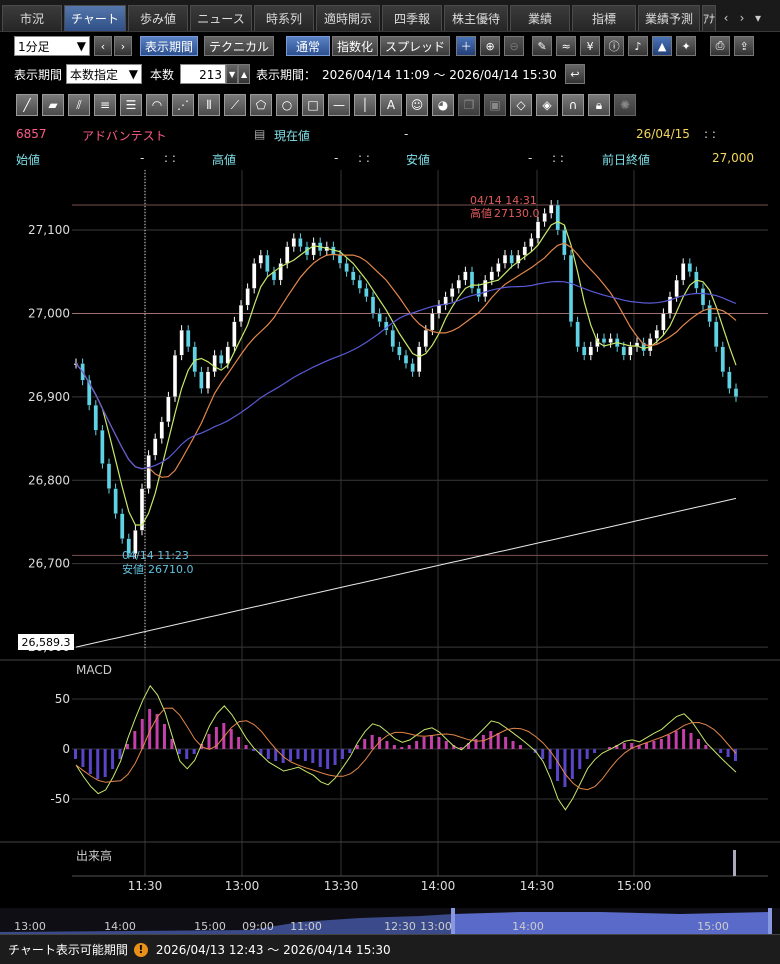  I want to click on eraser-icon: ◇, so click(521, 105).